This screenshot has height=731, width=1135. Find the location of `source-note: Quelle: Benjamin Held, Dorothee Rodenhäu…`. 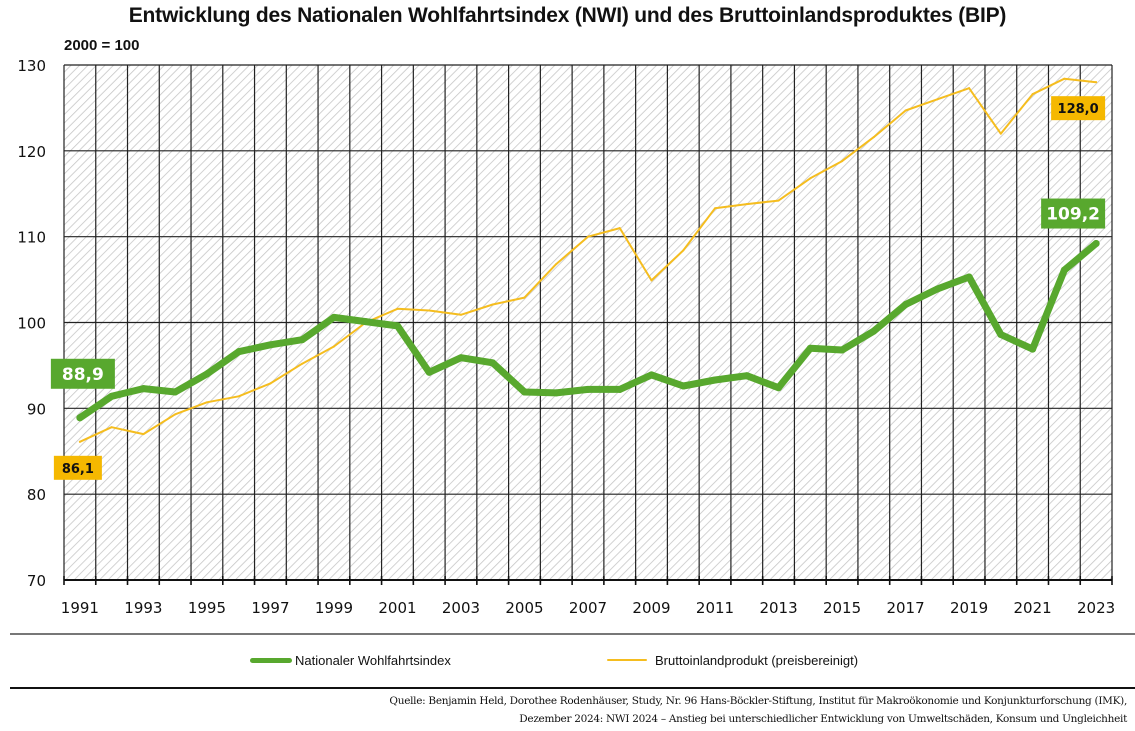

source-note: Quelle: Benjamin Held, Dorothee Rodenhäu… is located at coordinates (758, 710).